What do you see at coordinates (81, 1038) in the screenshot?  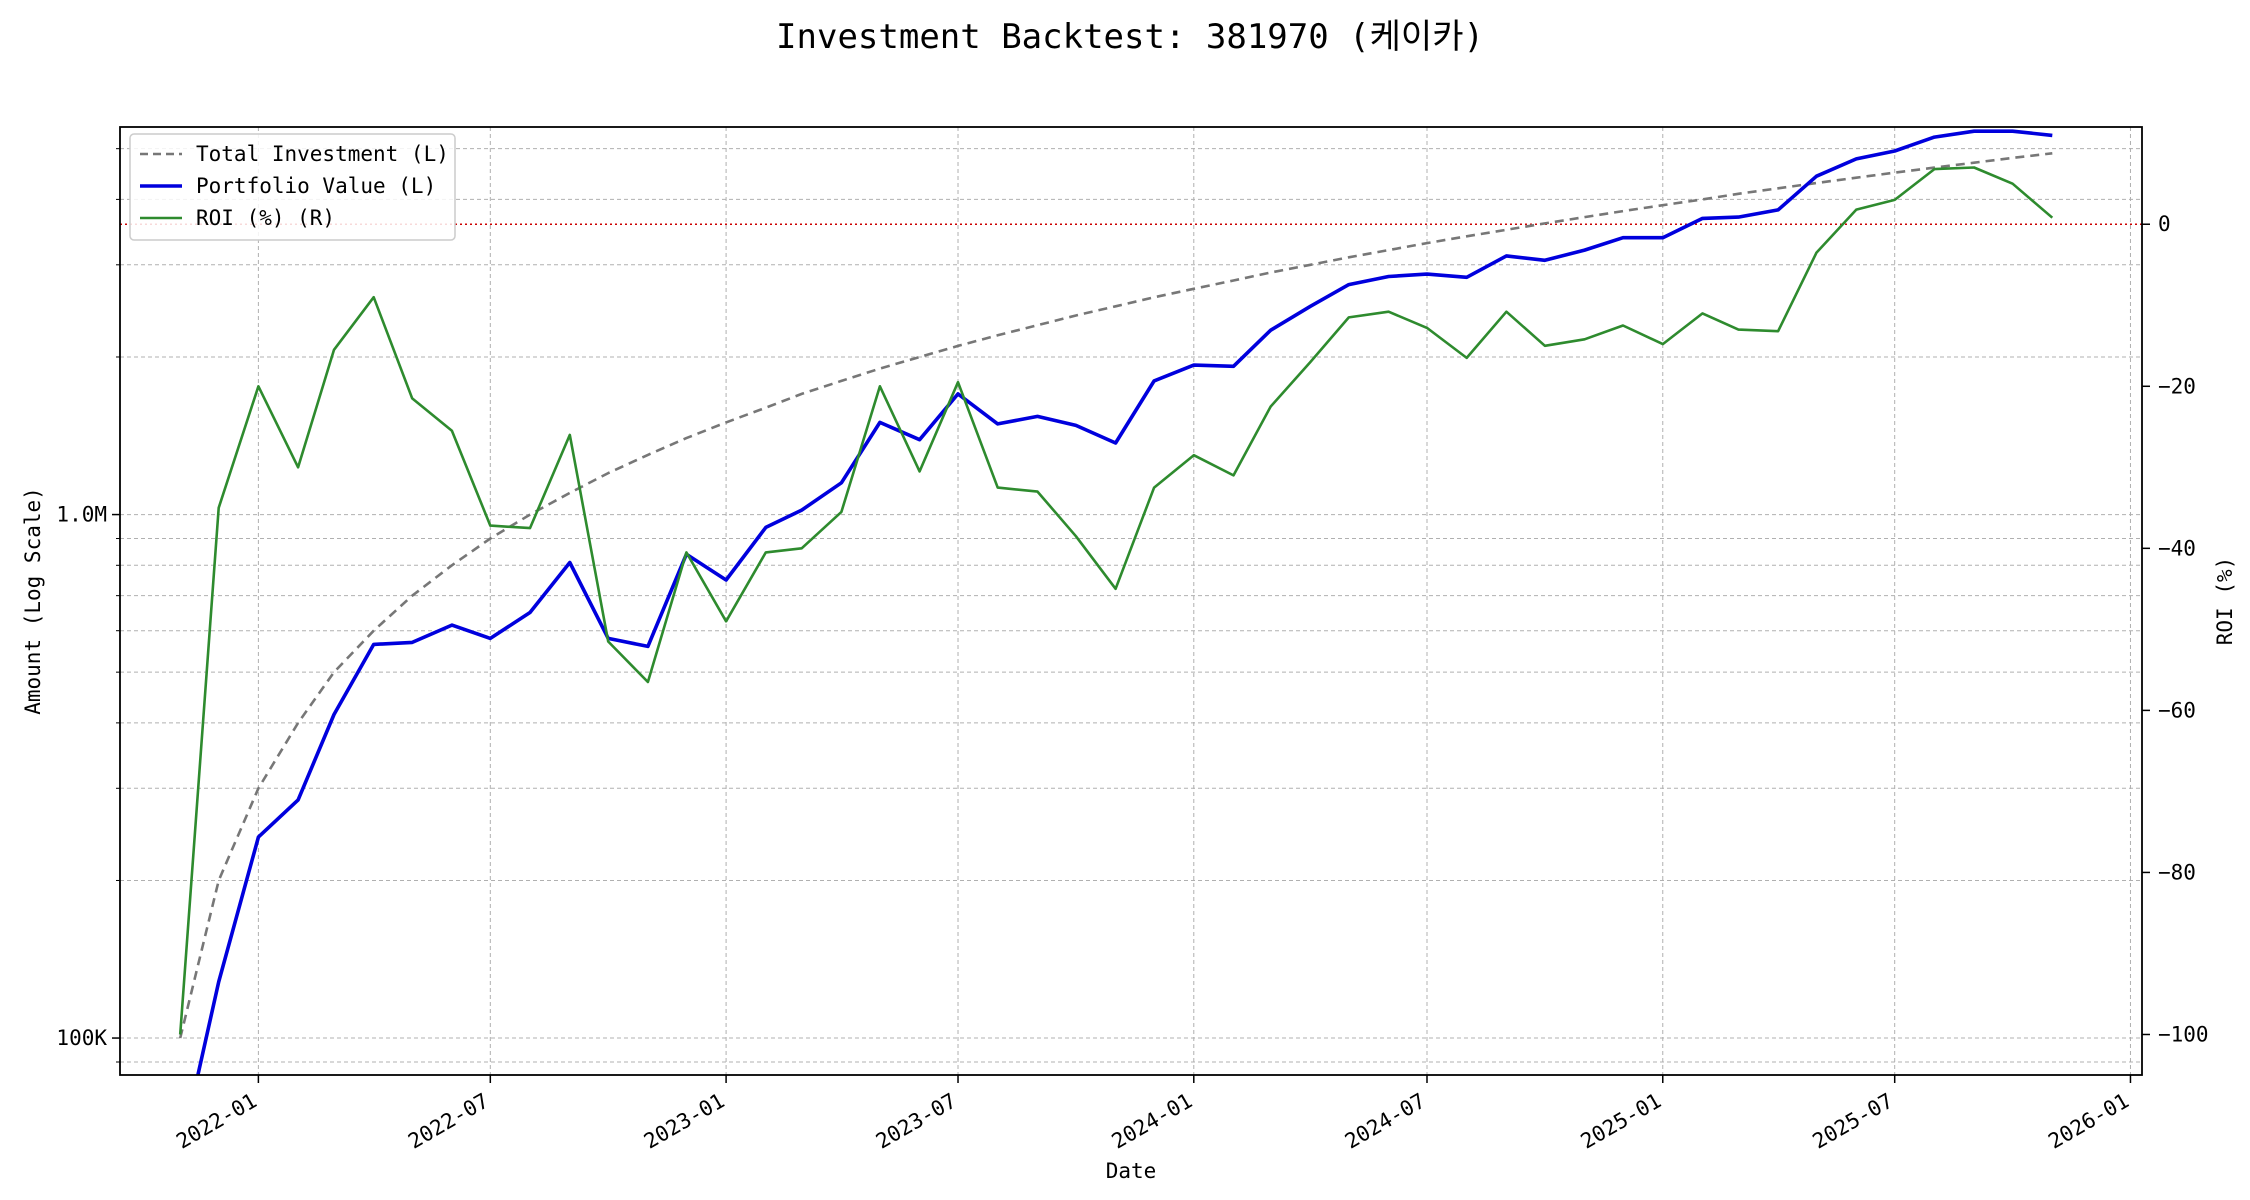 I see `left-tick-label: 100K` at bounding box center [81, 1038].